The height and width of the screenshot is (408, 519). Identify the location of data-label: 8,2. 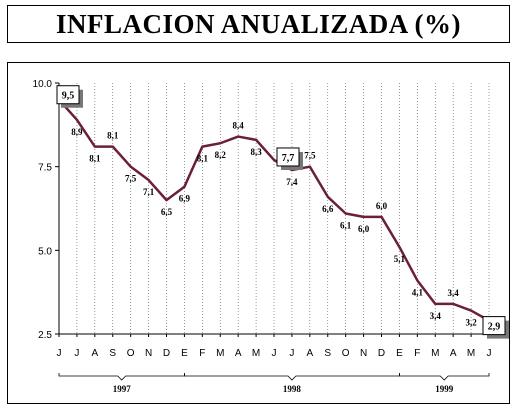
(221, 155).